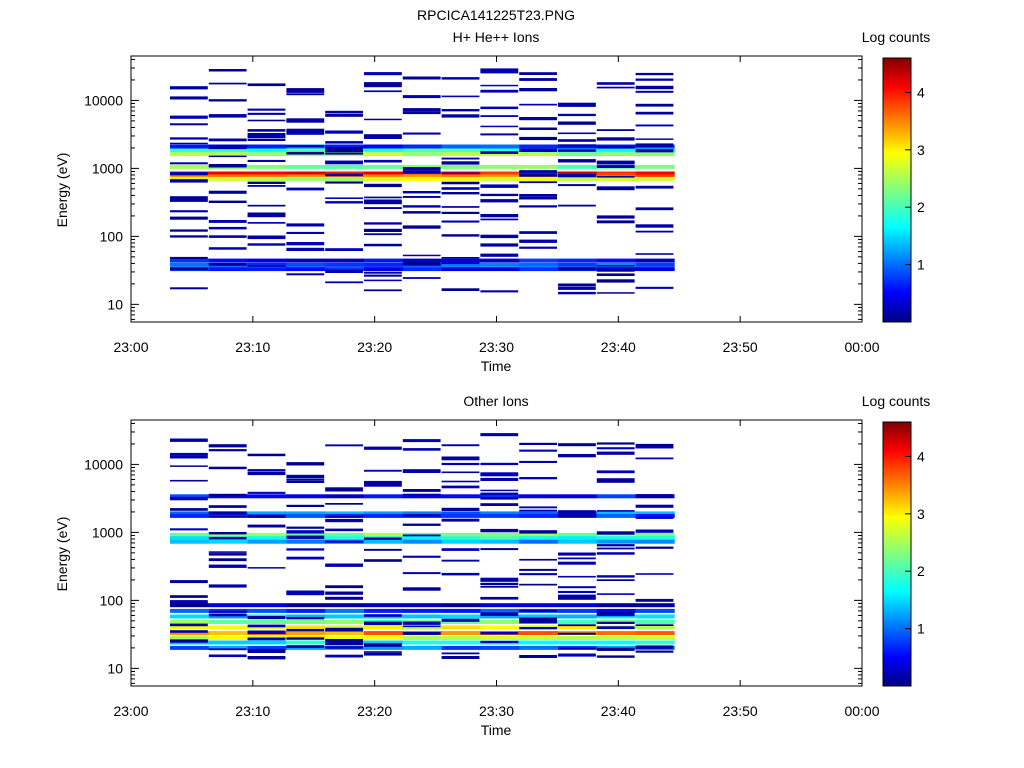 The height and width of the screenshot is (768, 1024). What do you see at coordinates (921, 514) in the screenshot?
I see `colorbar-tick-label: 3` at bounding box center [921, 514].